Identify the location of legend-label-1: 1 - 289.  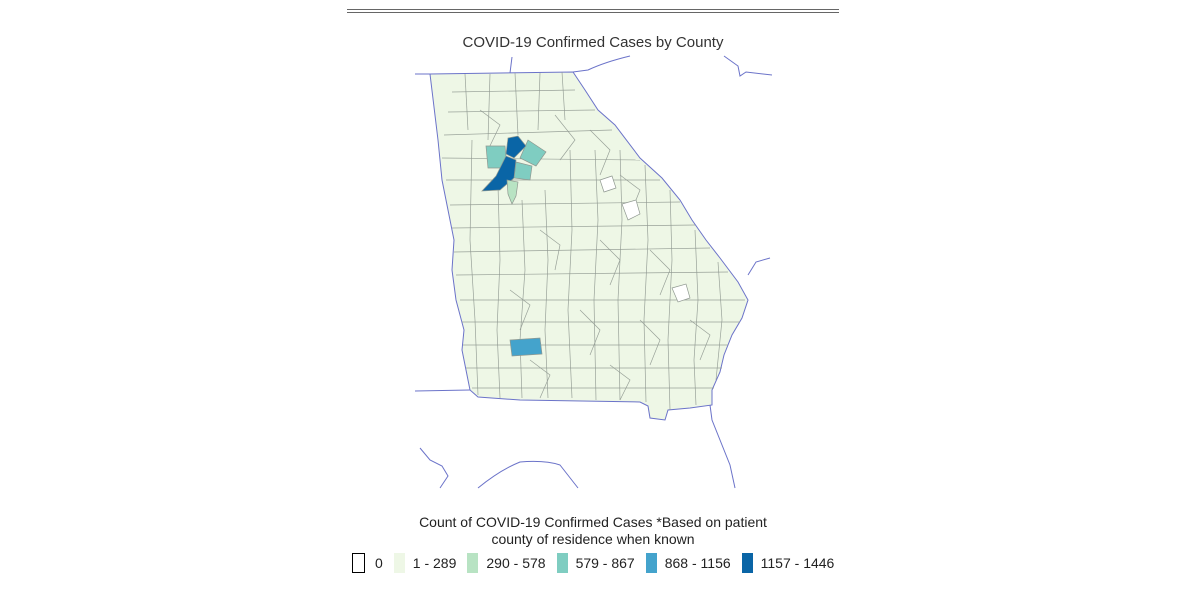
(434, 563).